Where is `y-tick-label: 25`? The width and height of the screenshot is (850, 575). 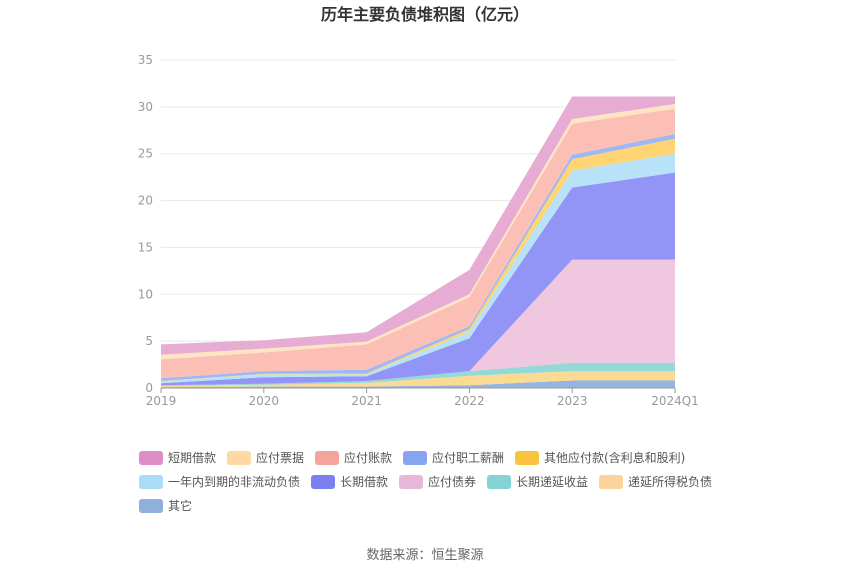
y-tick-label: 25 is located at coordinates (145, 154).